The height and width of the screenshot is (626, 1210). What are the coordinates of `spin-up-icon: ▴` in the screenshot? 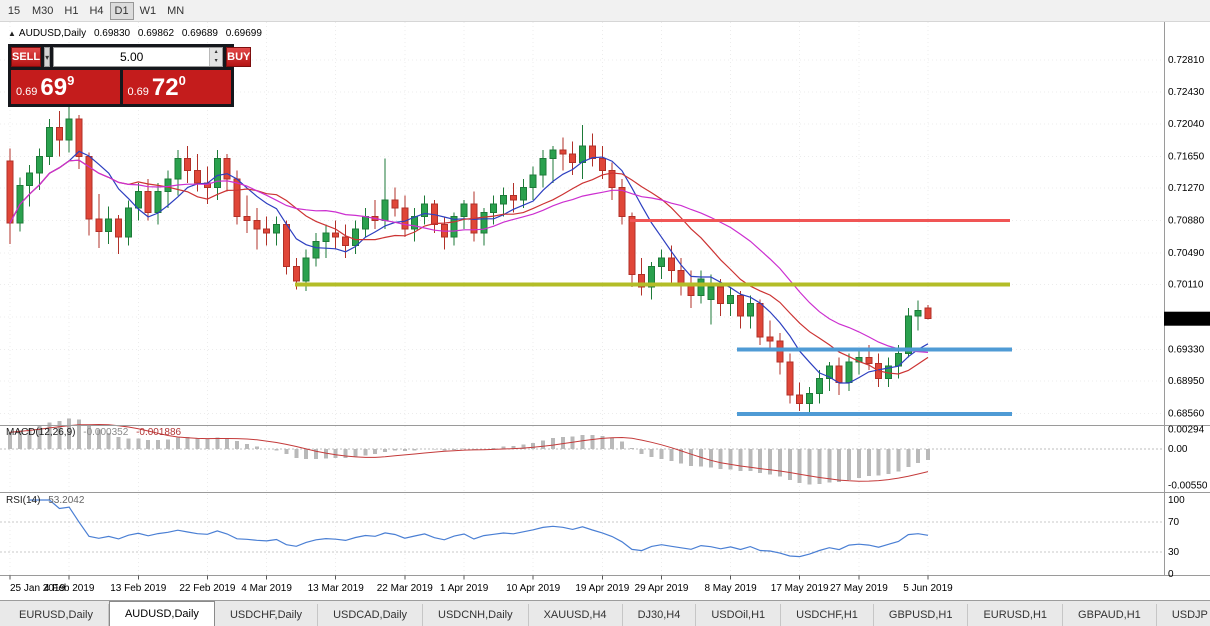 It's located at (216, 52).